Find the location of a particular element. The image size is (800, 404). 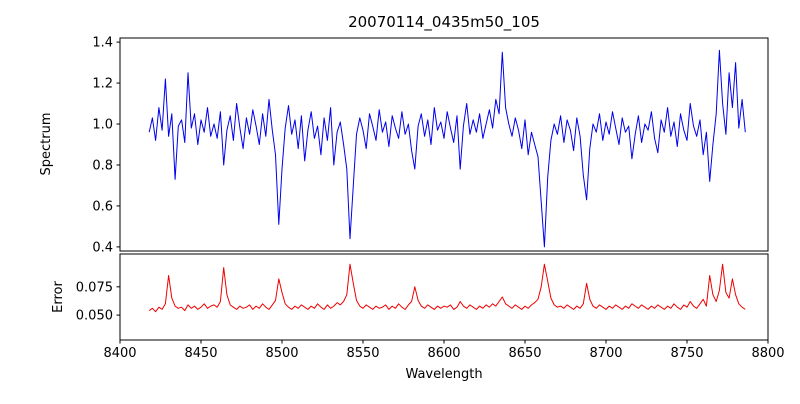

error-y-axis-label: Error is located at coordinates (58, 297).